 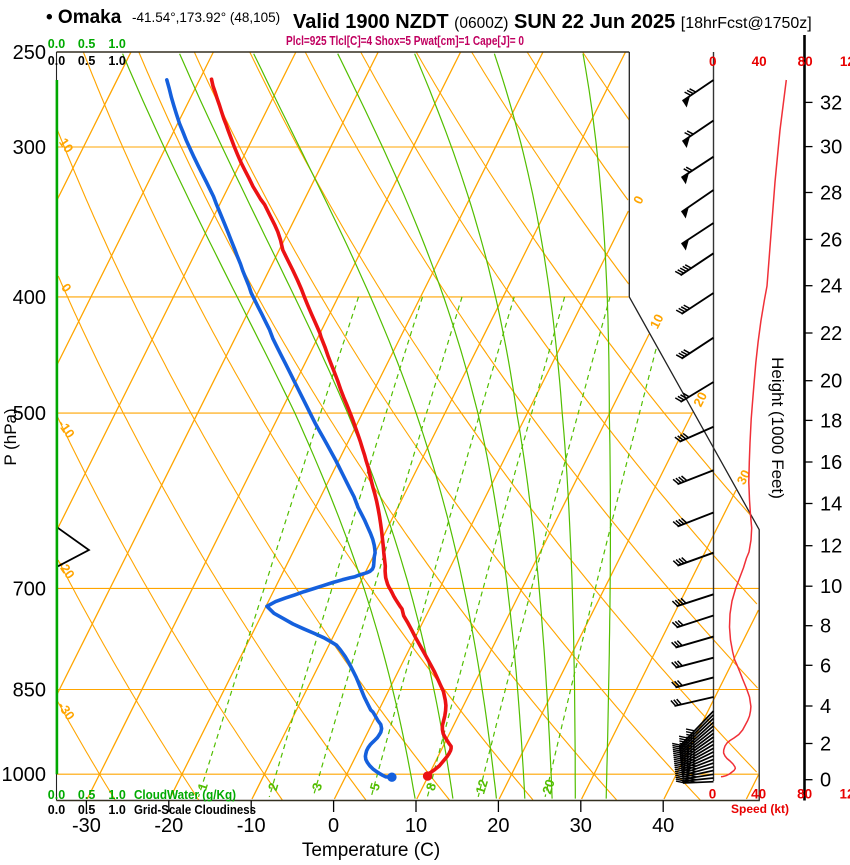 I want to click on svg-text: 5, so click(x=375, y=786).